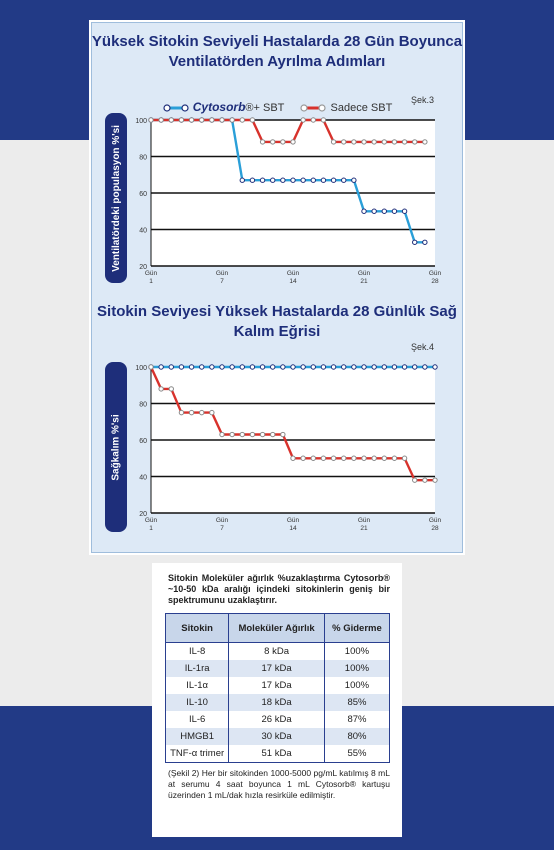 Image resolution: width=554 pixels, height=850 pixels. Describe the element at coordinates (143, 194) in the screenshot. I see `y-tick-label: 60` at that location.